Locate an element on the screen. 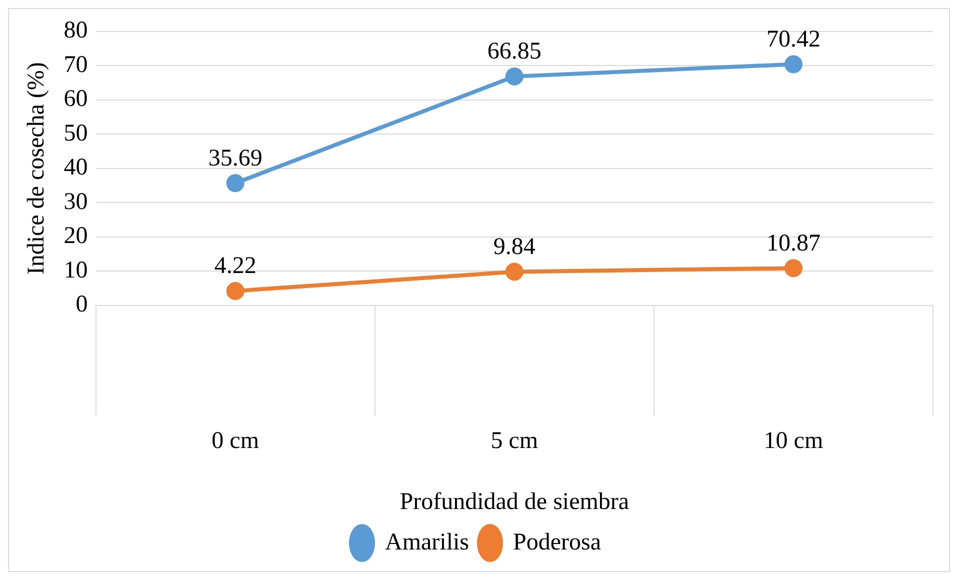 The height and width of the screenshot is (578, 956). y-tick-label: 60 is located at coordinates (76, 99).